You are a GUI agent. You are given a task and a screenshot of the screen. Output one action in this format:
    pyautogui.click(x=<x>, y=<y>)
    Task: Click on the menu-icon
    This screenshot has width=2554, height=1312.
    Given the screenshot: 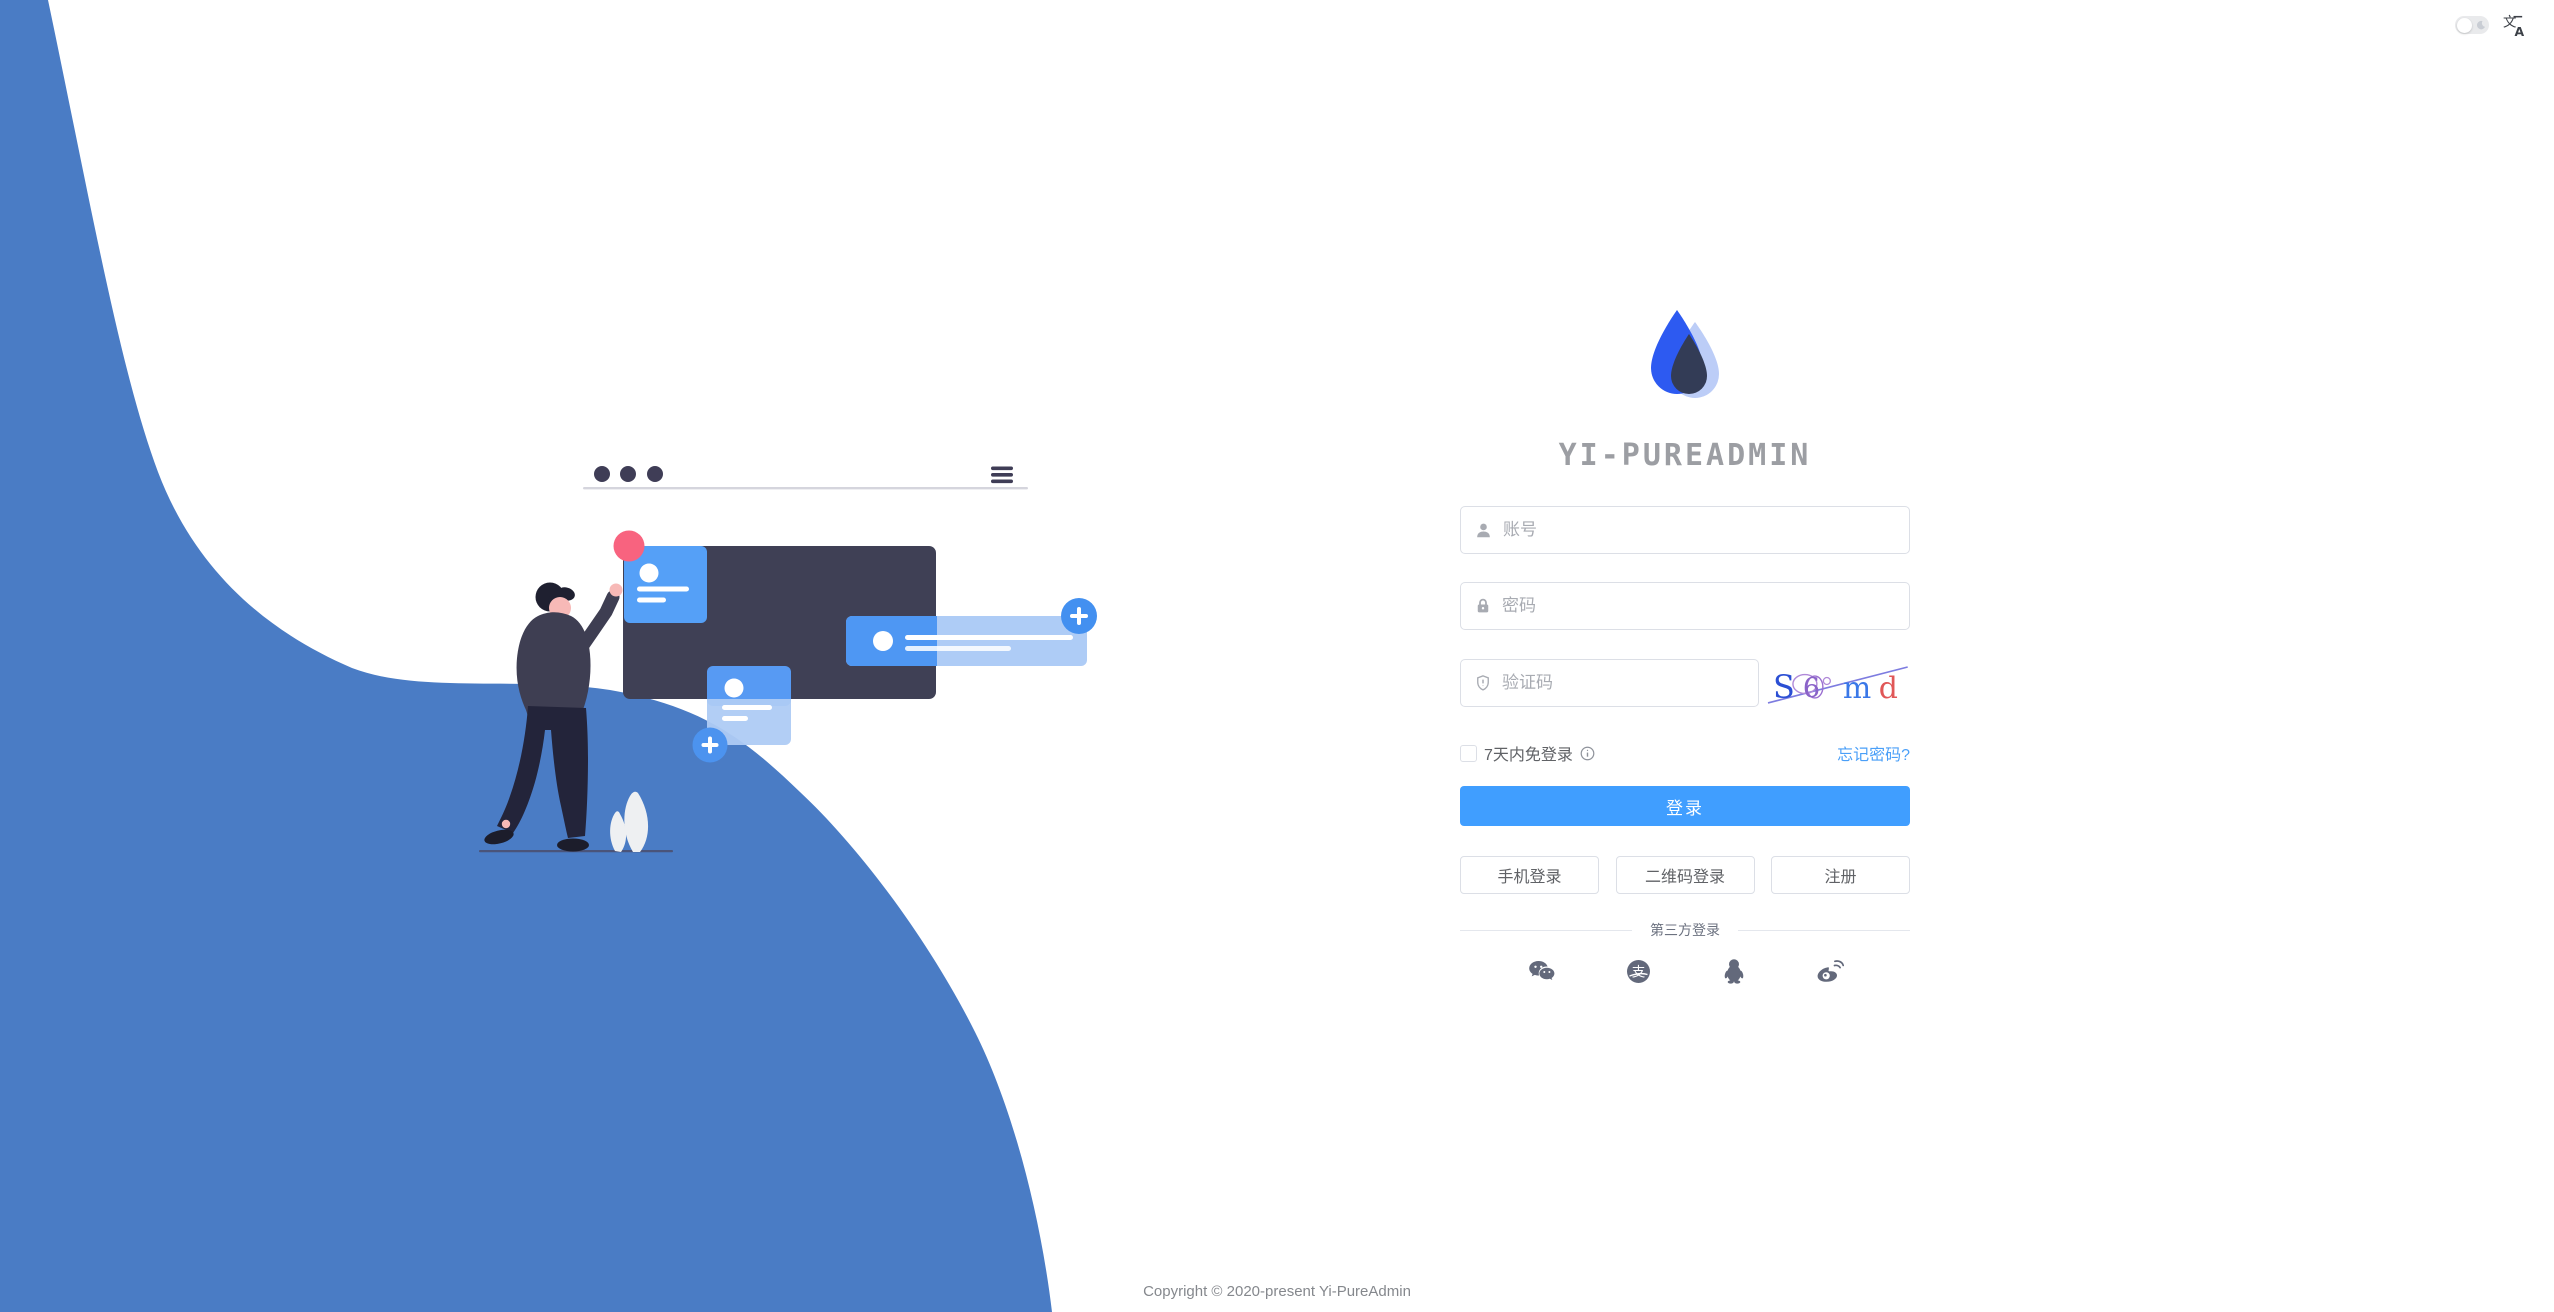 What is the action you would take?
    pyautogui.click(x=1002, y=475)
    